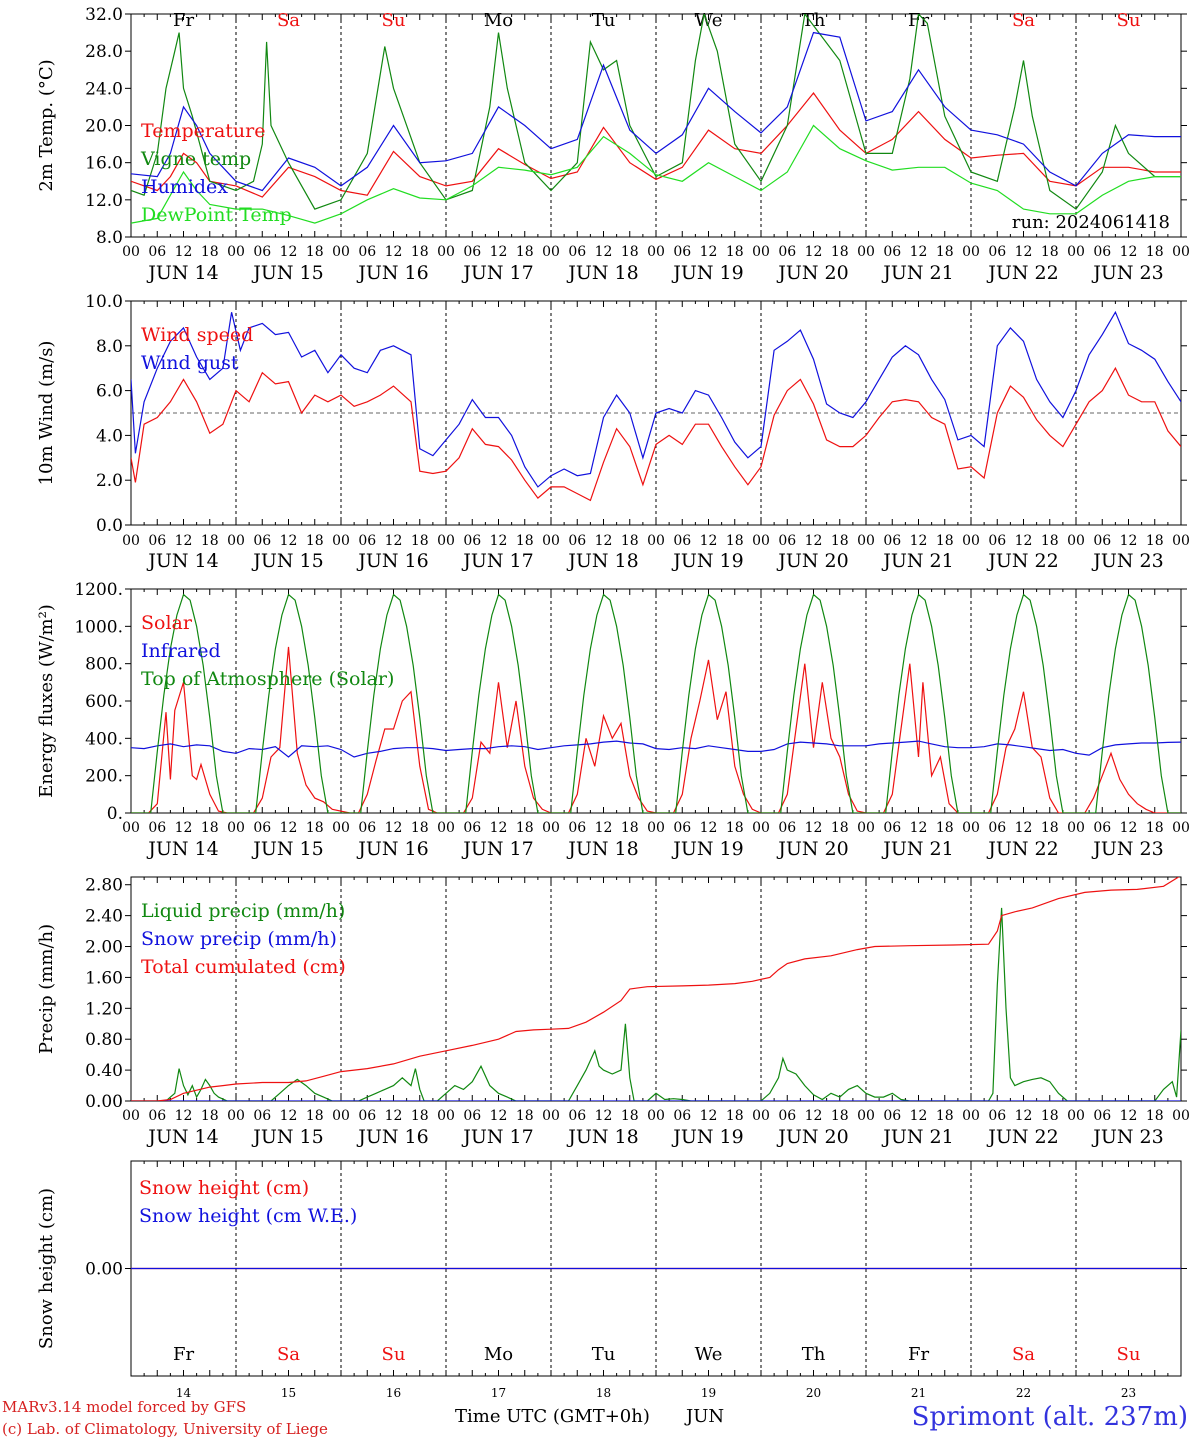 Image resolution: width=1194 pixels, height=1440 pixels. Describe the element at coordinates (656, 701) in the screenshot. I see `plot-frame` at that location.